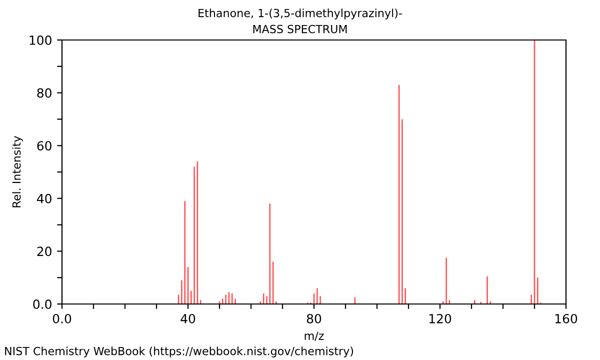 The image size is (600, 360). I want to click on chart-subtitle: MASS SPECTRUM, so click(300, 29).